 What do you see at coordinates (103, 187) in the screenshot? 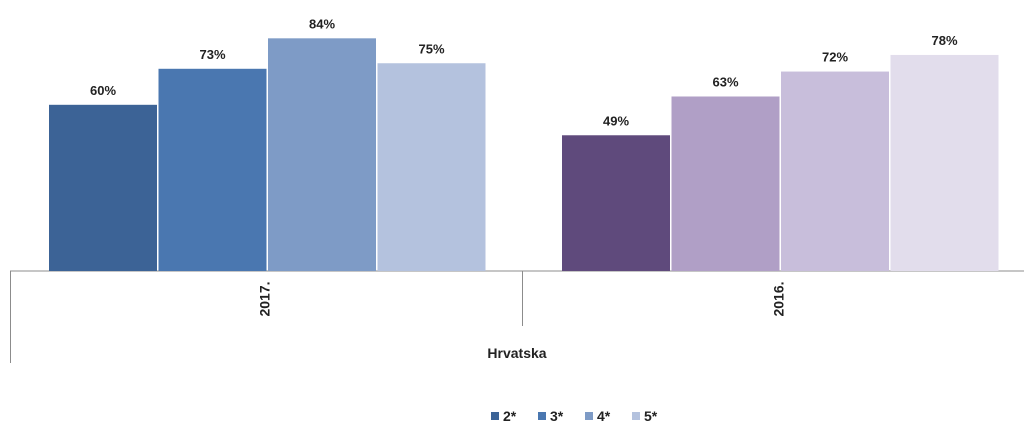
I see `bar-2017-2star` at bounding box center [103, 187].